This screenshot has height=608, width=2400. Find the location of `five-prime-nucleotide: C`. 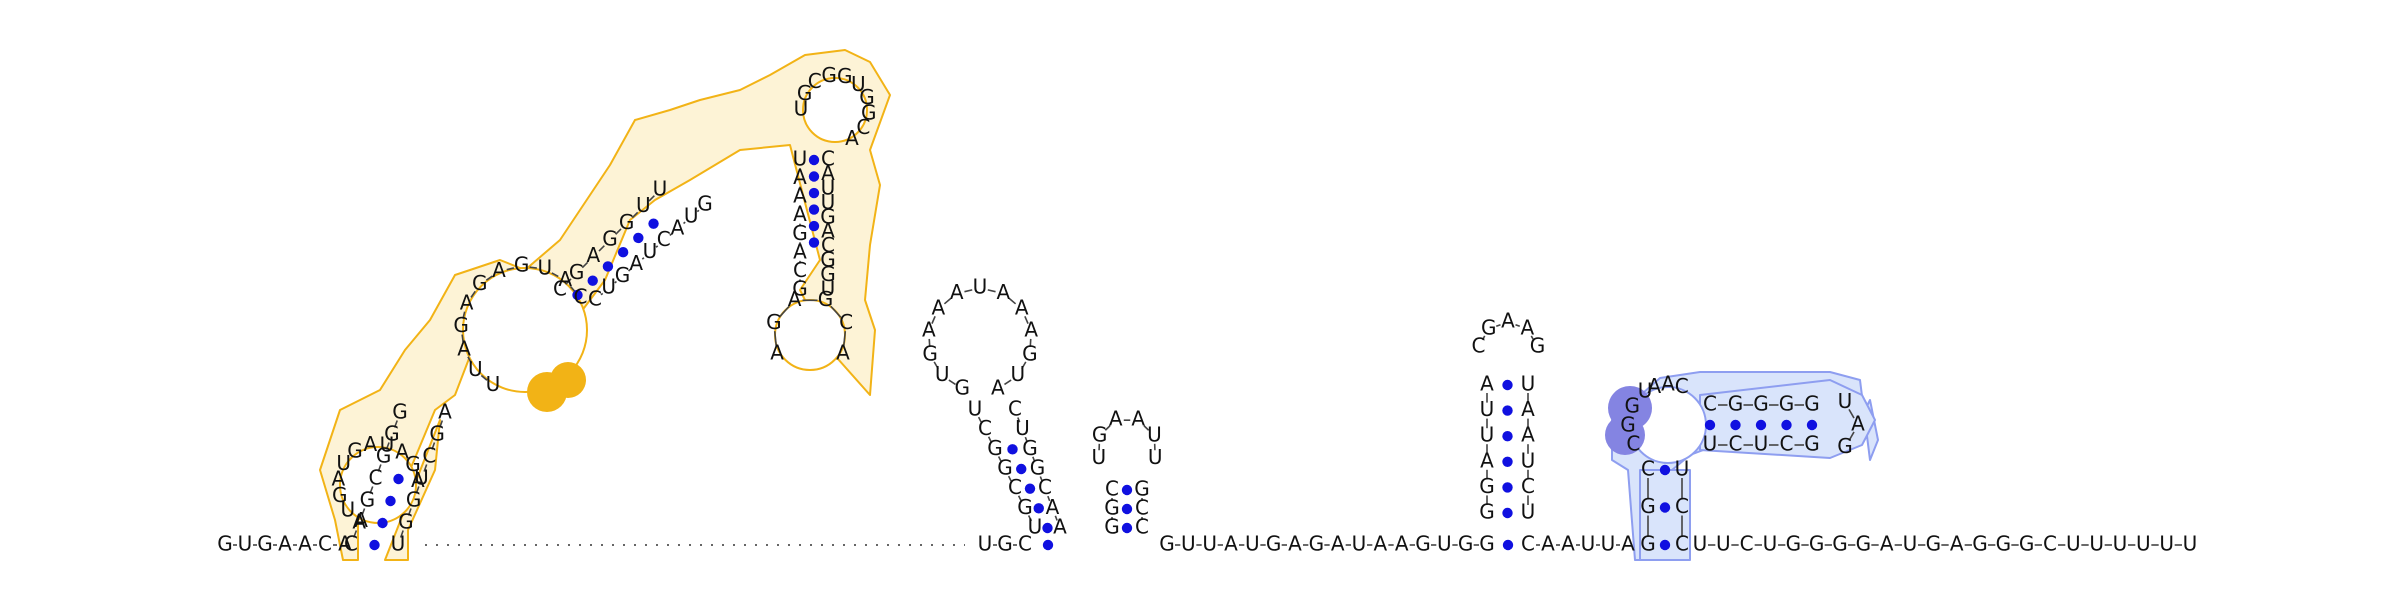

five-prime-nucleotide: C is located at coordinates (325, 544).